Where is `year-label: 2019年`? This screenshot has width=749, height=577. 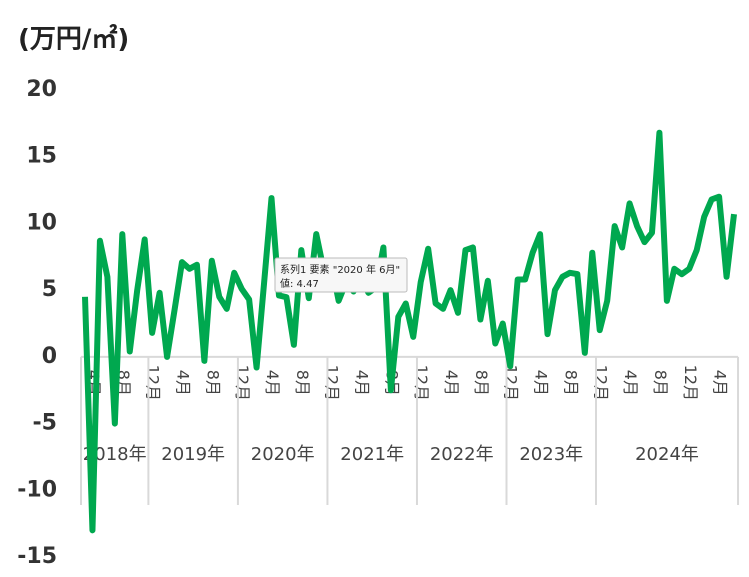
year-label: 2019年 is located at coordinates (193, 454).